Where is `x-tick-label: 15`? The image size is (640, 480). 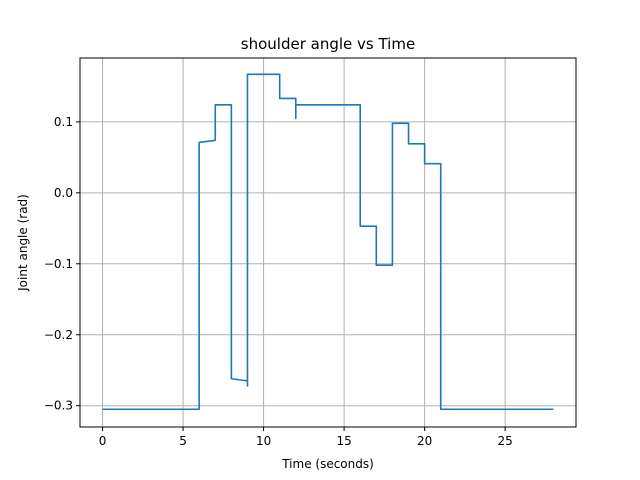
x-tick-label: 15 is located at coordinates (343, 441).